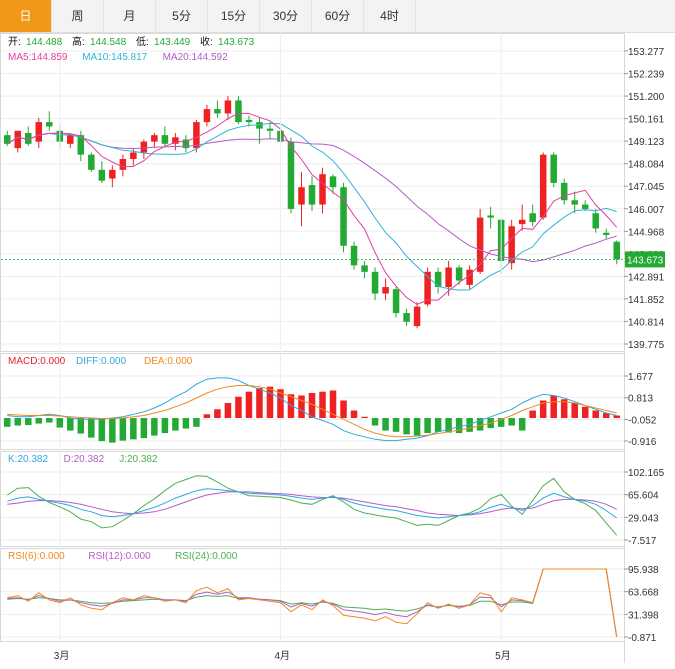  I want to click on rsi-axis-tick-label: 63.668, so click(643, 593).